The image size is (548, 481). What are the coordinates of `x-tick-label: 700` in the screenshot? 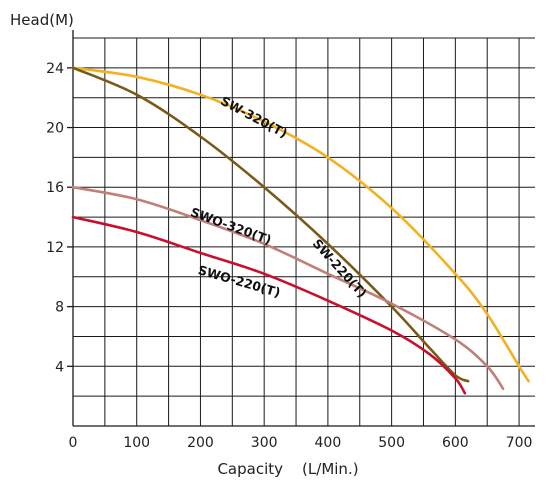 It's located at (519, 443).